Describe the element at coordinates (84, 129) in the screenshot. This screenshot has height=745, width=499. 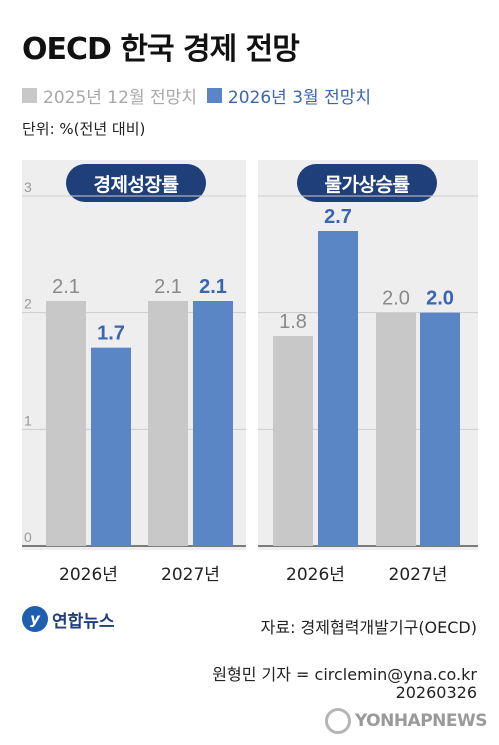
I see `unit-label: 단위: %(전년 대비)` at that location.